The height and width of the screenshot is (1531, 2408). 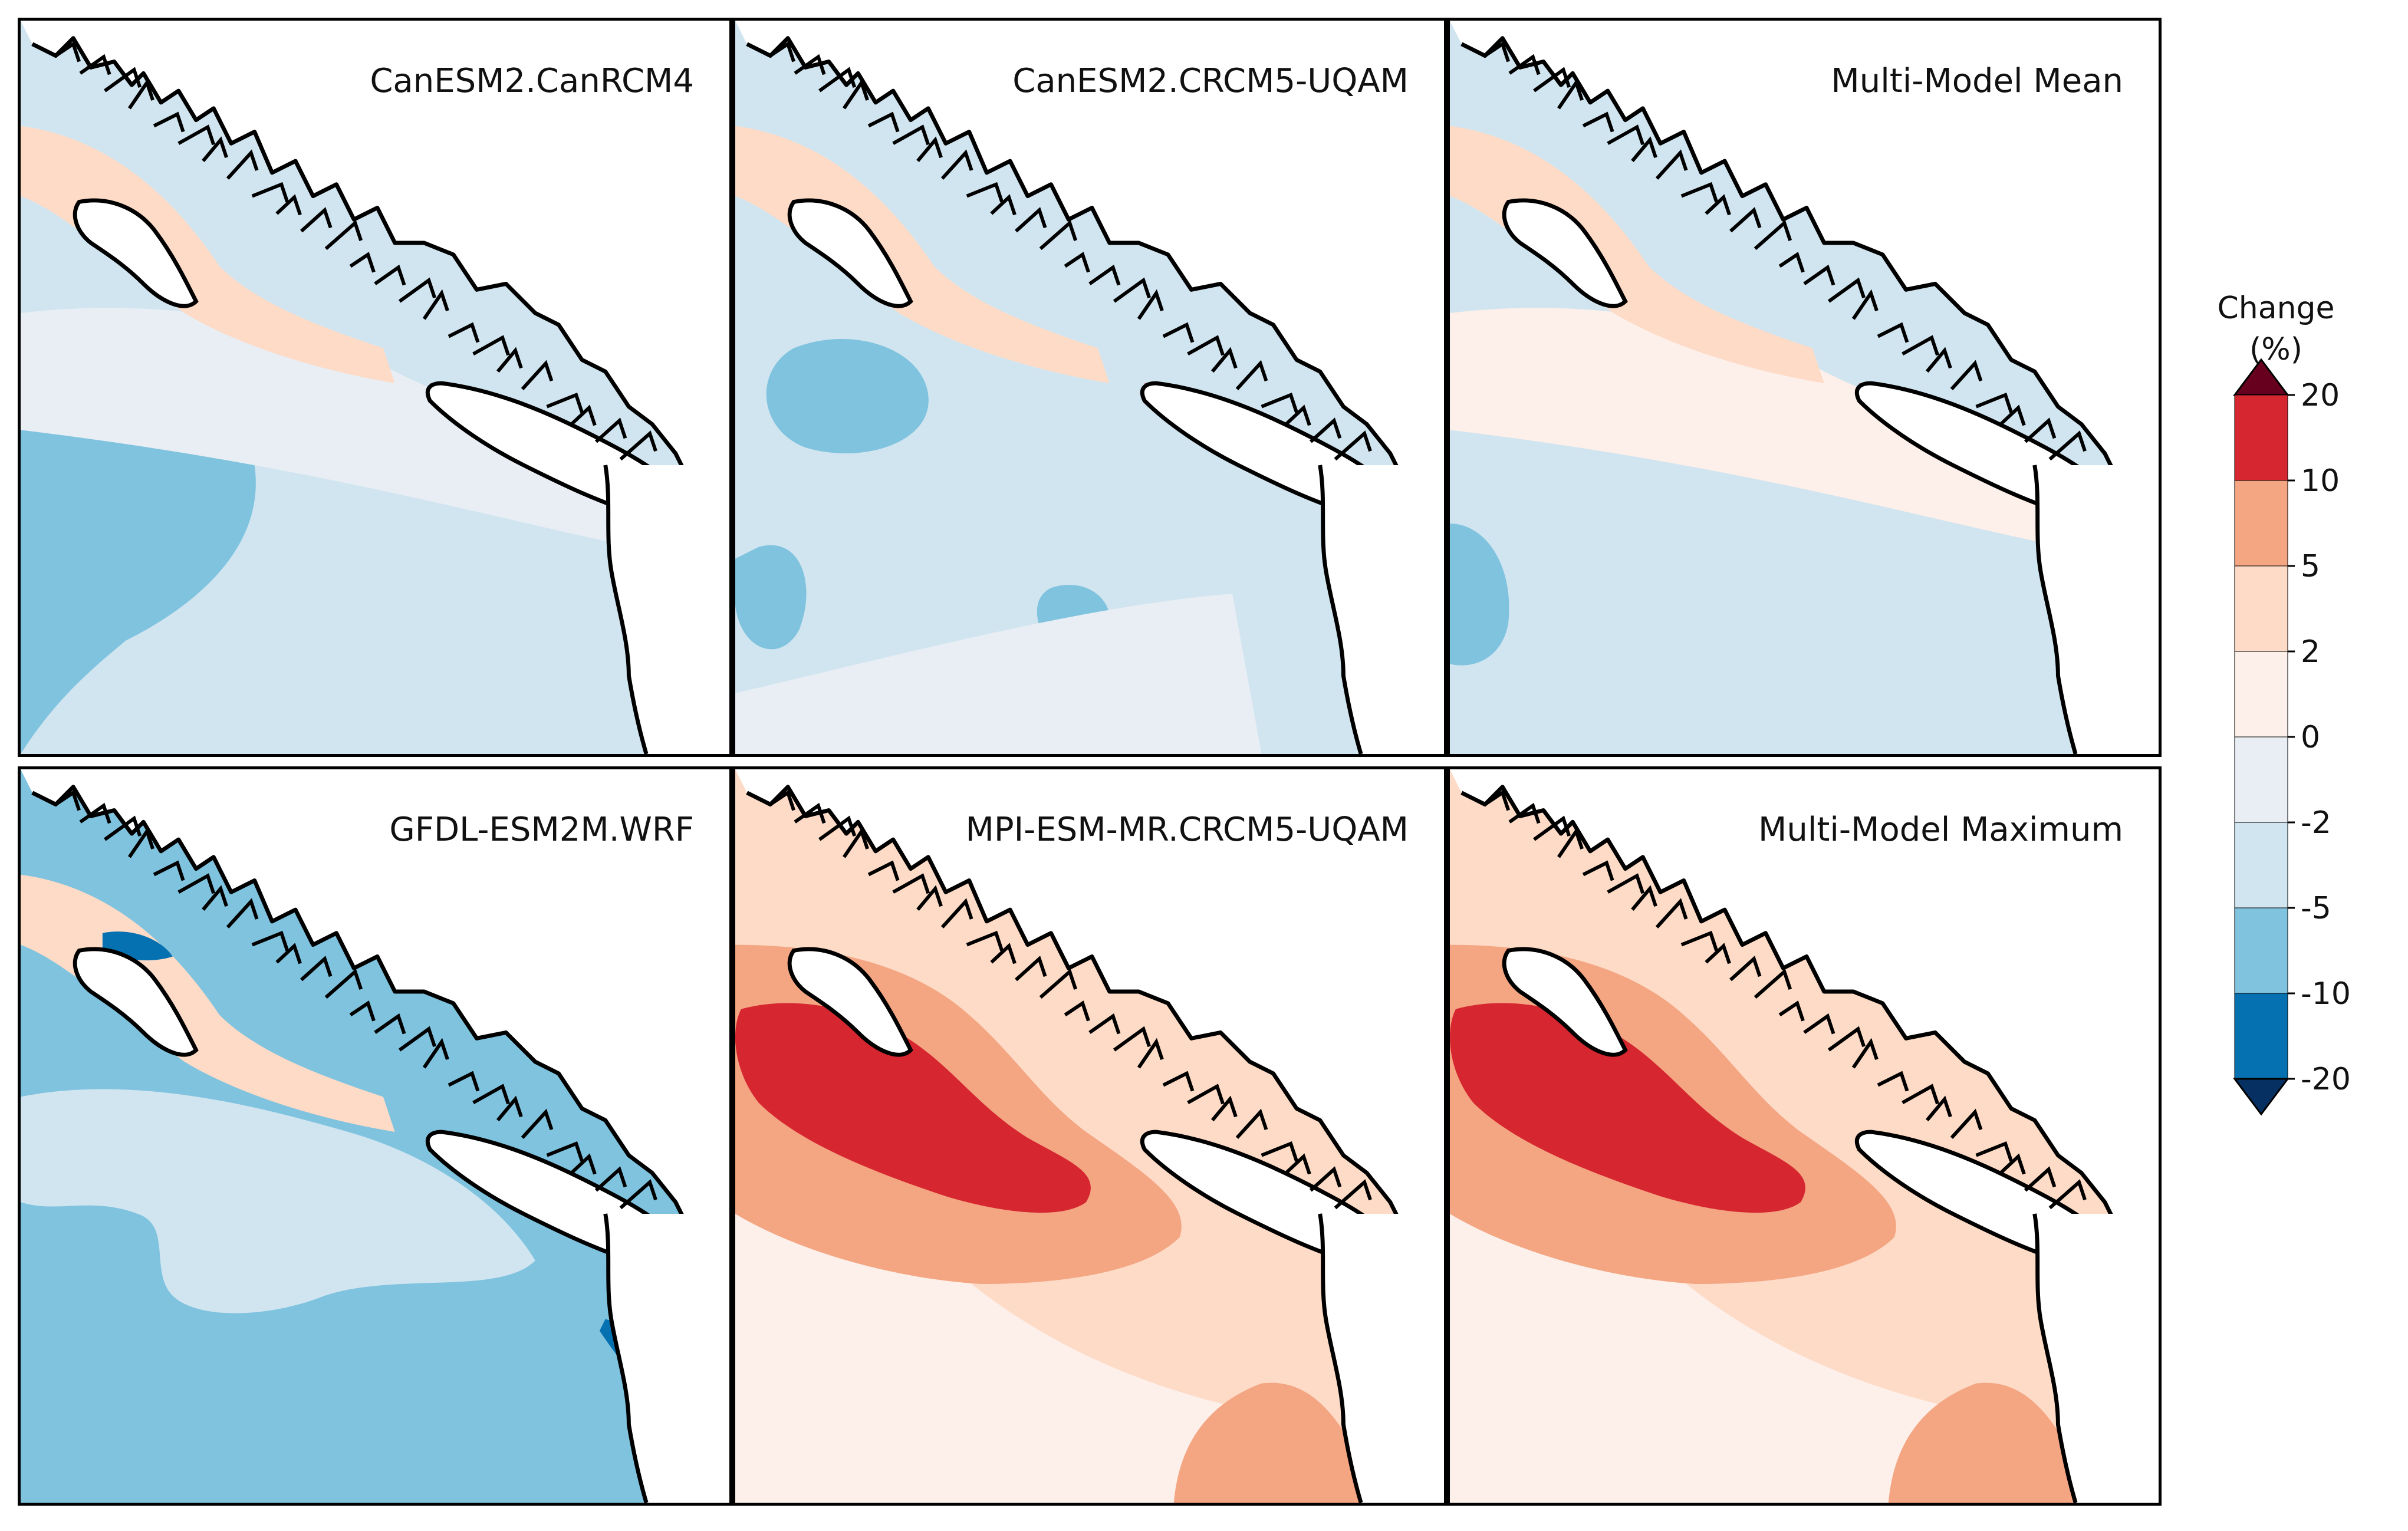 What do you see at coordinates (2310, 652) in the screenshot?
I see `colorbar-tick-label: 2` at bounding box center [2310, 652].